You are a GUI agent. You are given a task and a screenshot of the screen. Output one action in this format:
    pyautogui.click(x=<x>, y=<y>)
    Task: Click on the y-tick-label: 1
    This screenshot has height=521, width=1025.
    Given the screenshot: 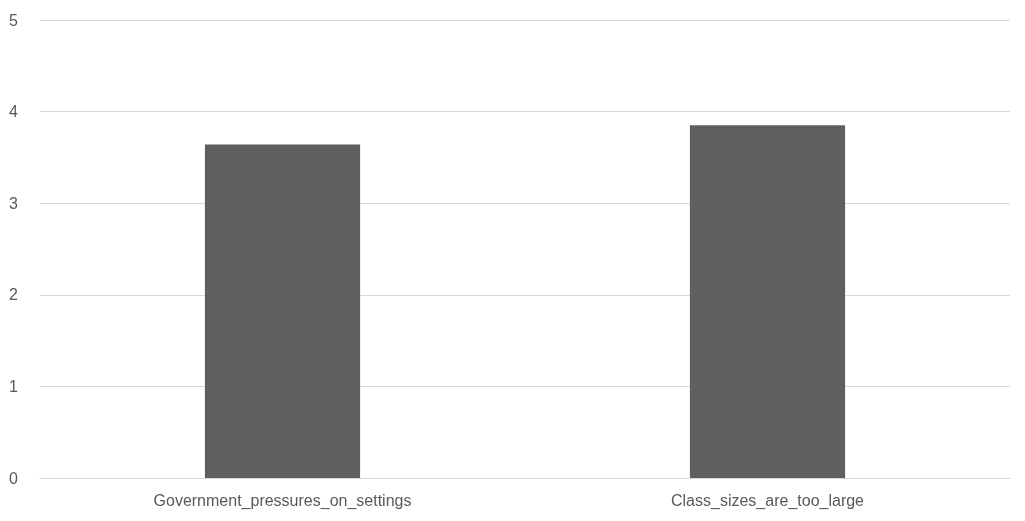 What is the action you would take?
    pyautogui.click(x=14, y=386)
    